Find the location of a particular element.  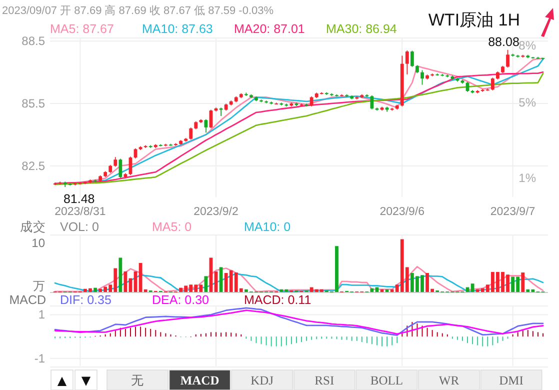

text: BOLL is located at coordinates (387, 381).